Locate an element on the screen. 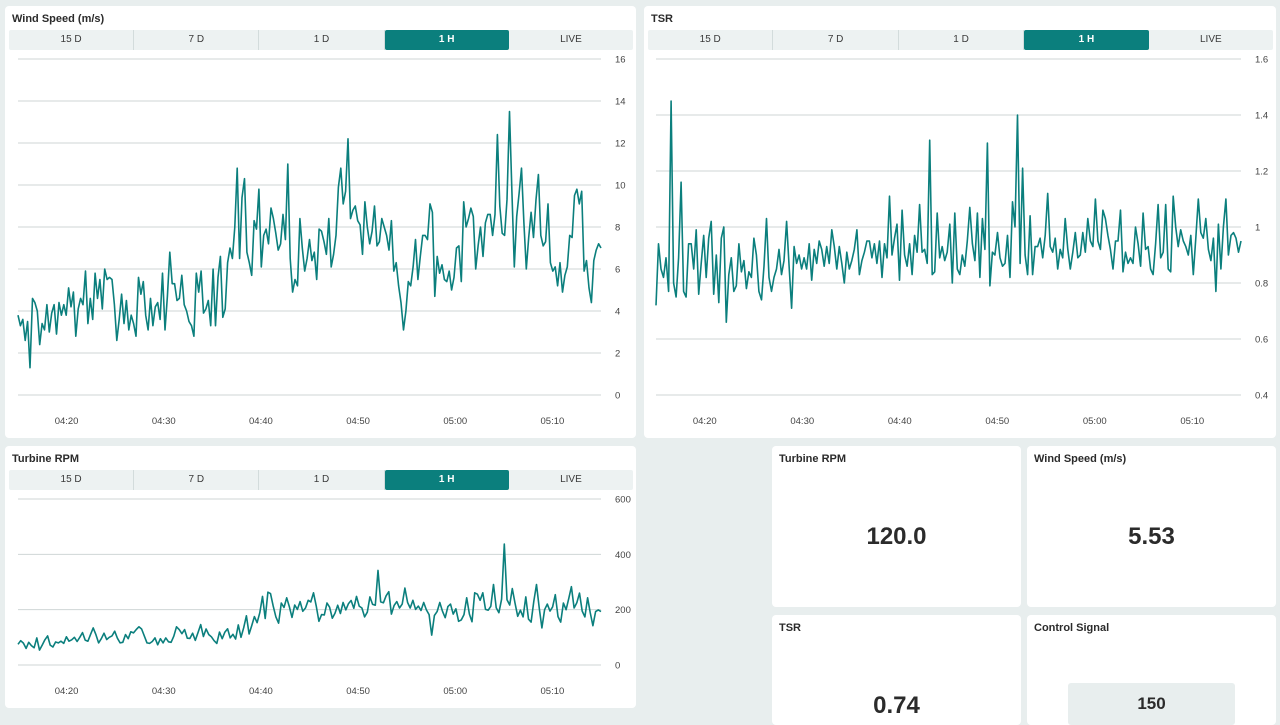  wind-speed-range-tabs: 15 D 7 D 1 D 1 H LIVE is located at coordinates (321, 40).